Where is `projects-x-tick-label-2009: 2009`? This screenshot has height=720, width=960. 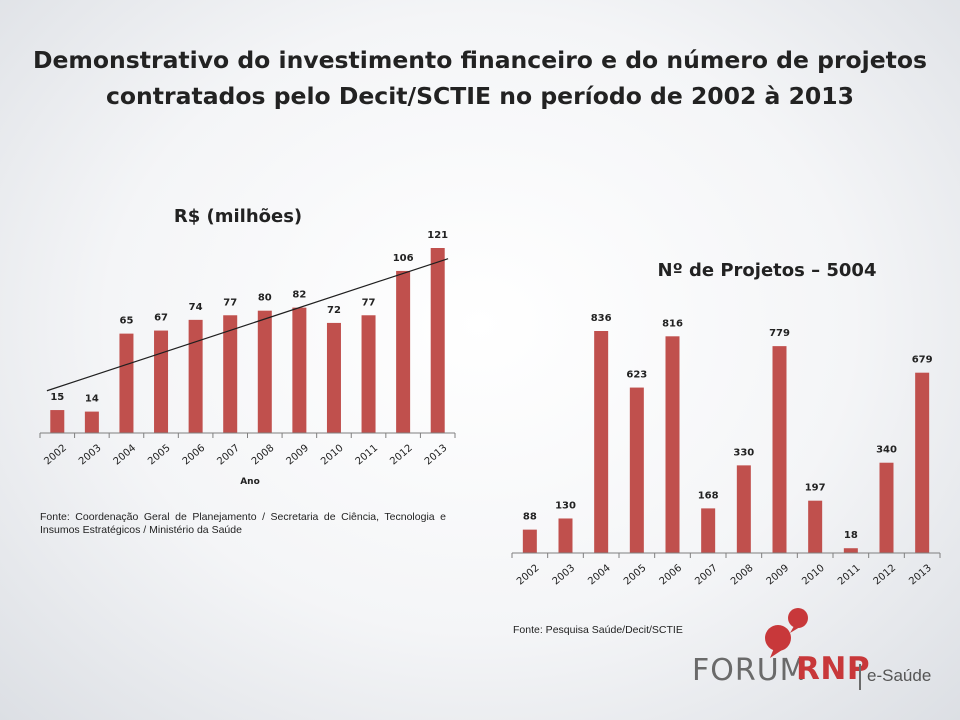
projects-x-tick-label-2009: 2009 is located at coordinates (778, 575).